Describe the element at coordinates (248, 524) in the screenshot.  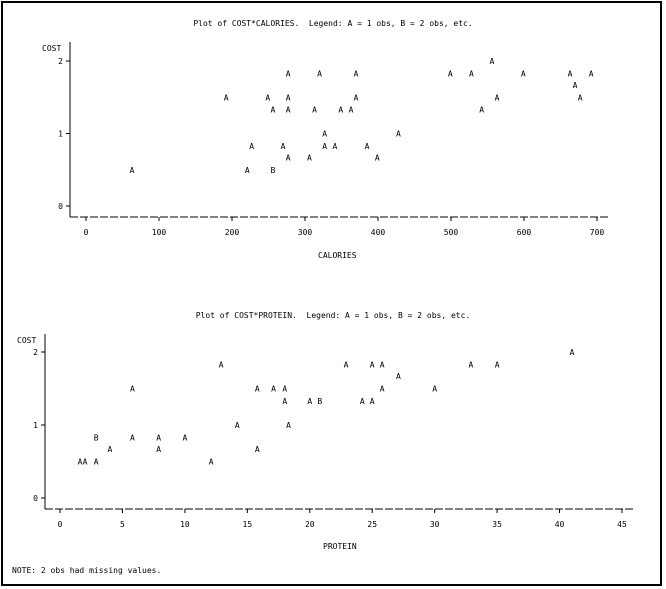
I see `chart2-x-tick-label: 15` at that location.